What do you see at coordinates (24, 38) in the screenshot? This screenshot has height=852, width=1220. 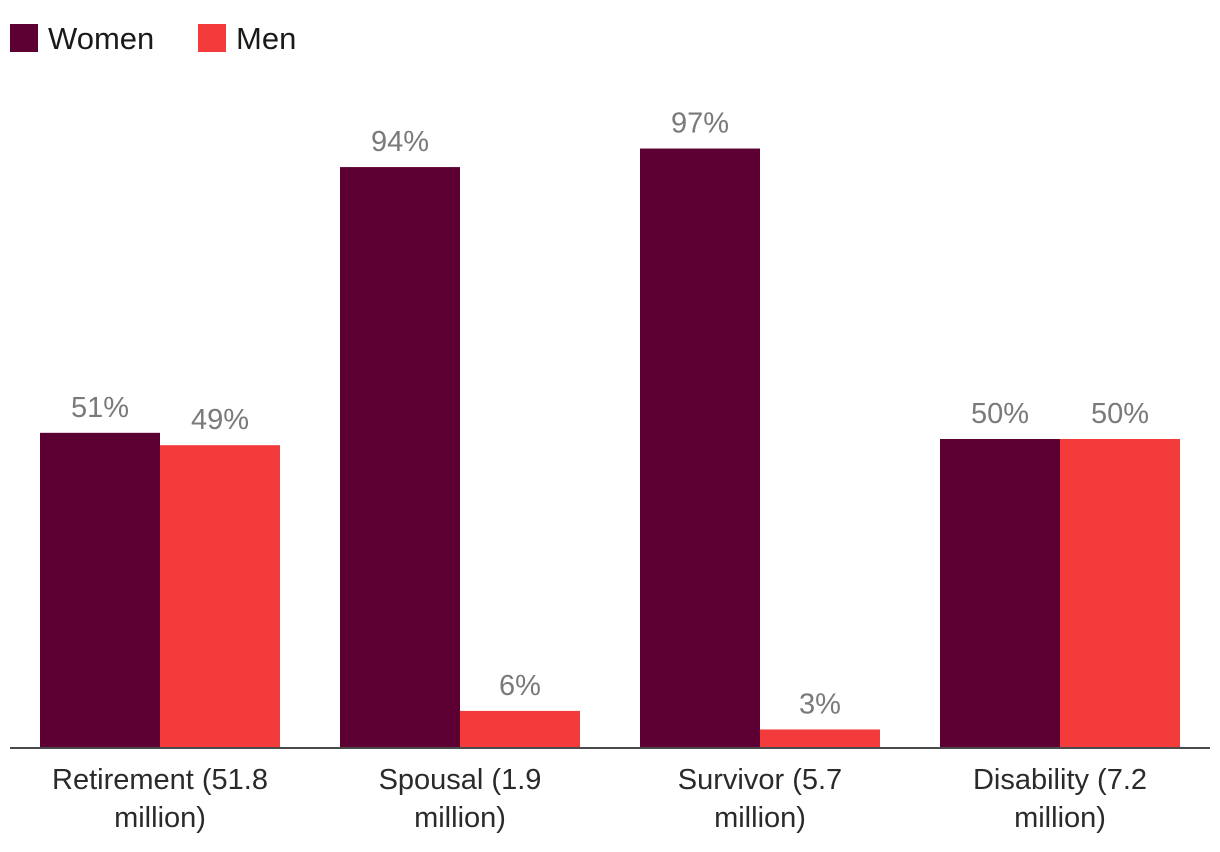 I see `legend-swatch-women` at bounding box center [24, 38].